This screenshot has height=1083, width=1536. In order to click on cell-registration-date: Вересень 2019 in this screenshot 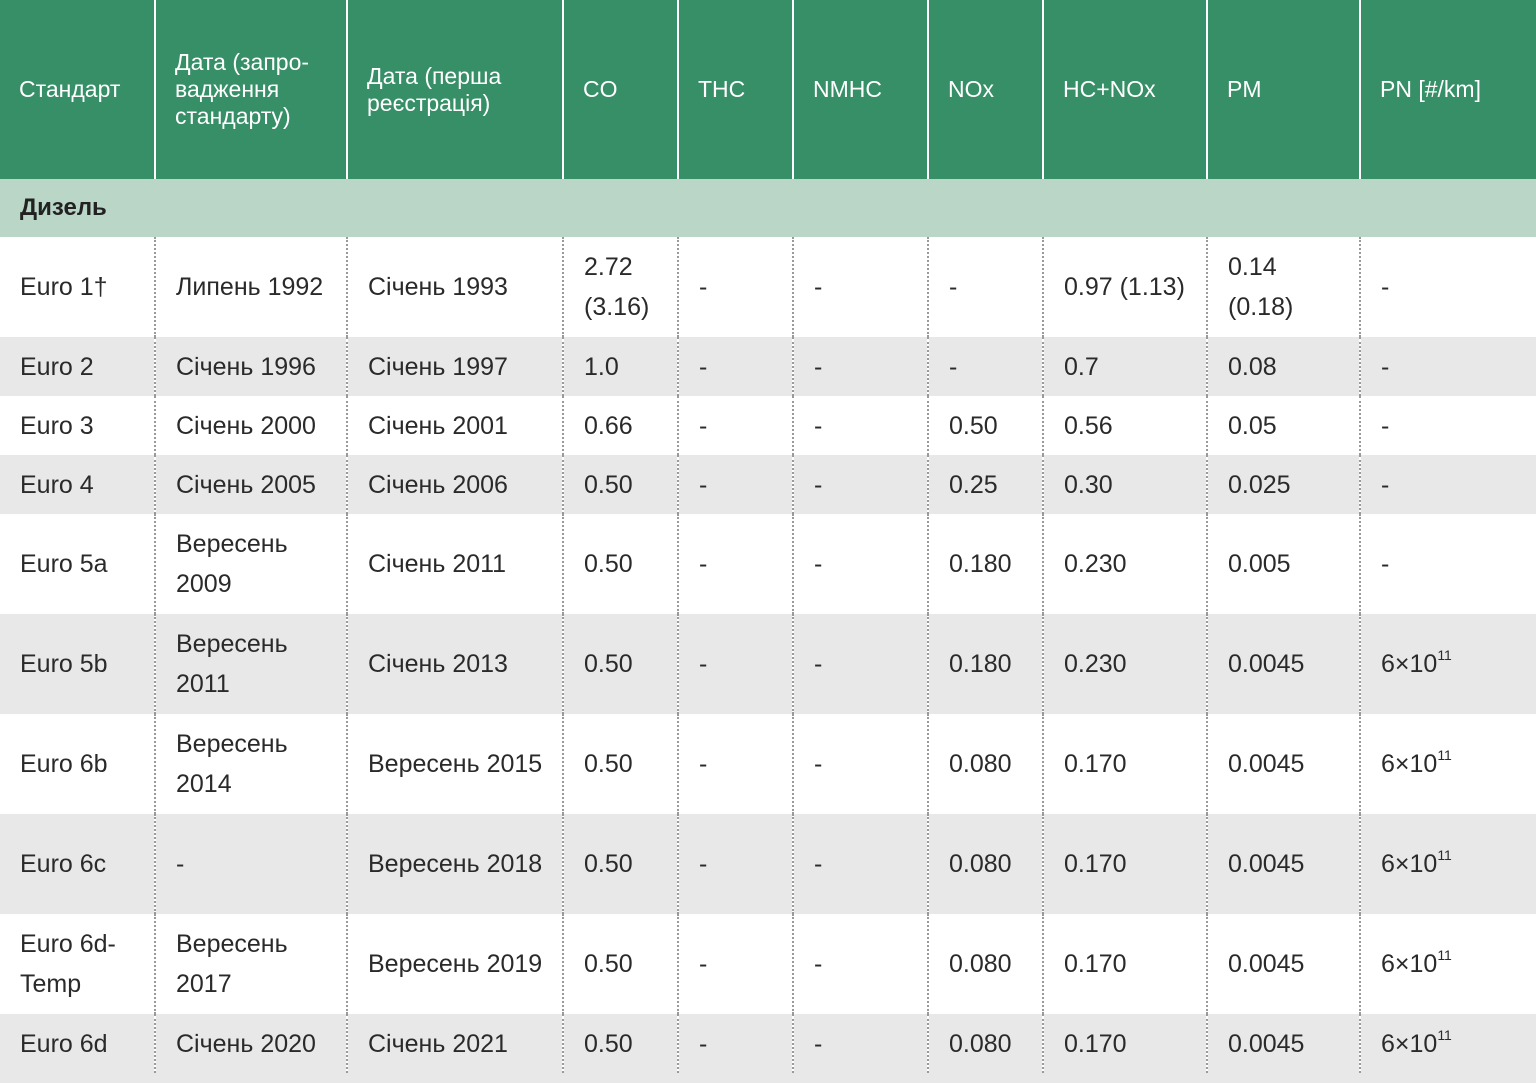, I will do `click(455, 964)`.